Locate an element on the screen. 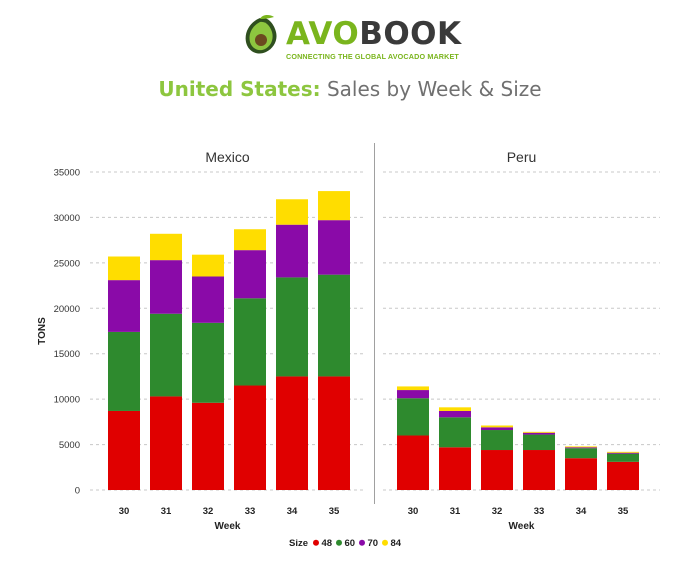 This screenshot has width=700, height=586. y-tick-label: 15000 is located at coordinates (67, 354).